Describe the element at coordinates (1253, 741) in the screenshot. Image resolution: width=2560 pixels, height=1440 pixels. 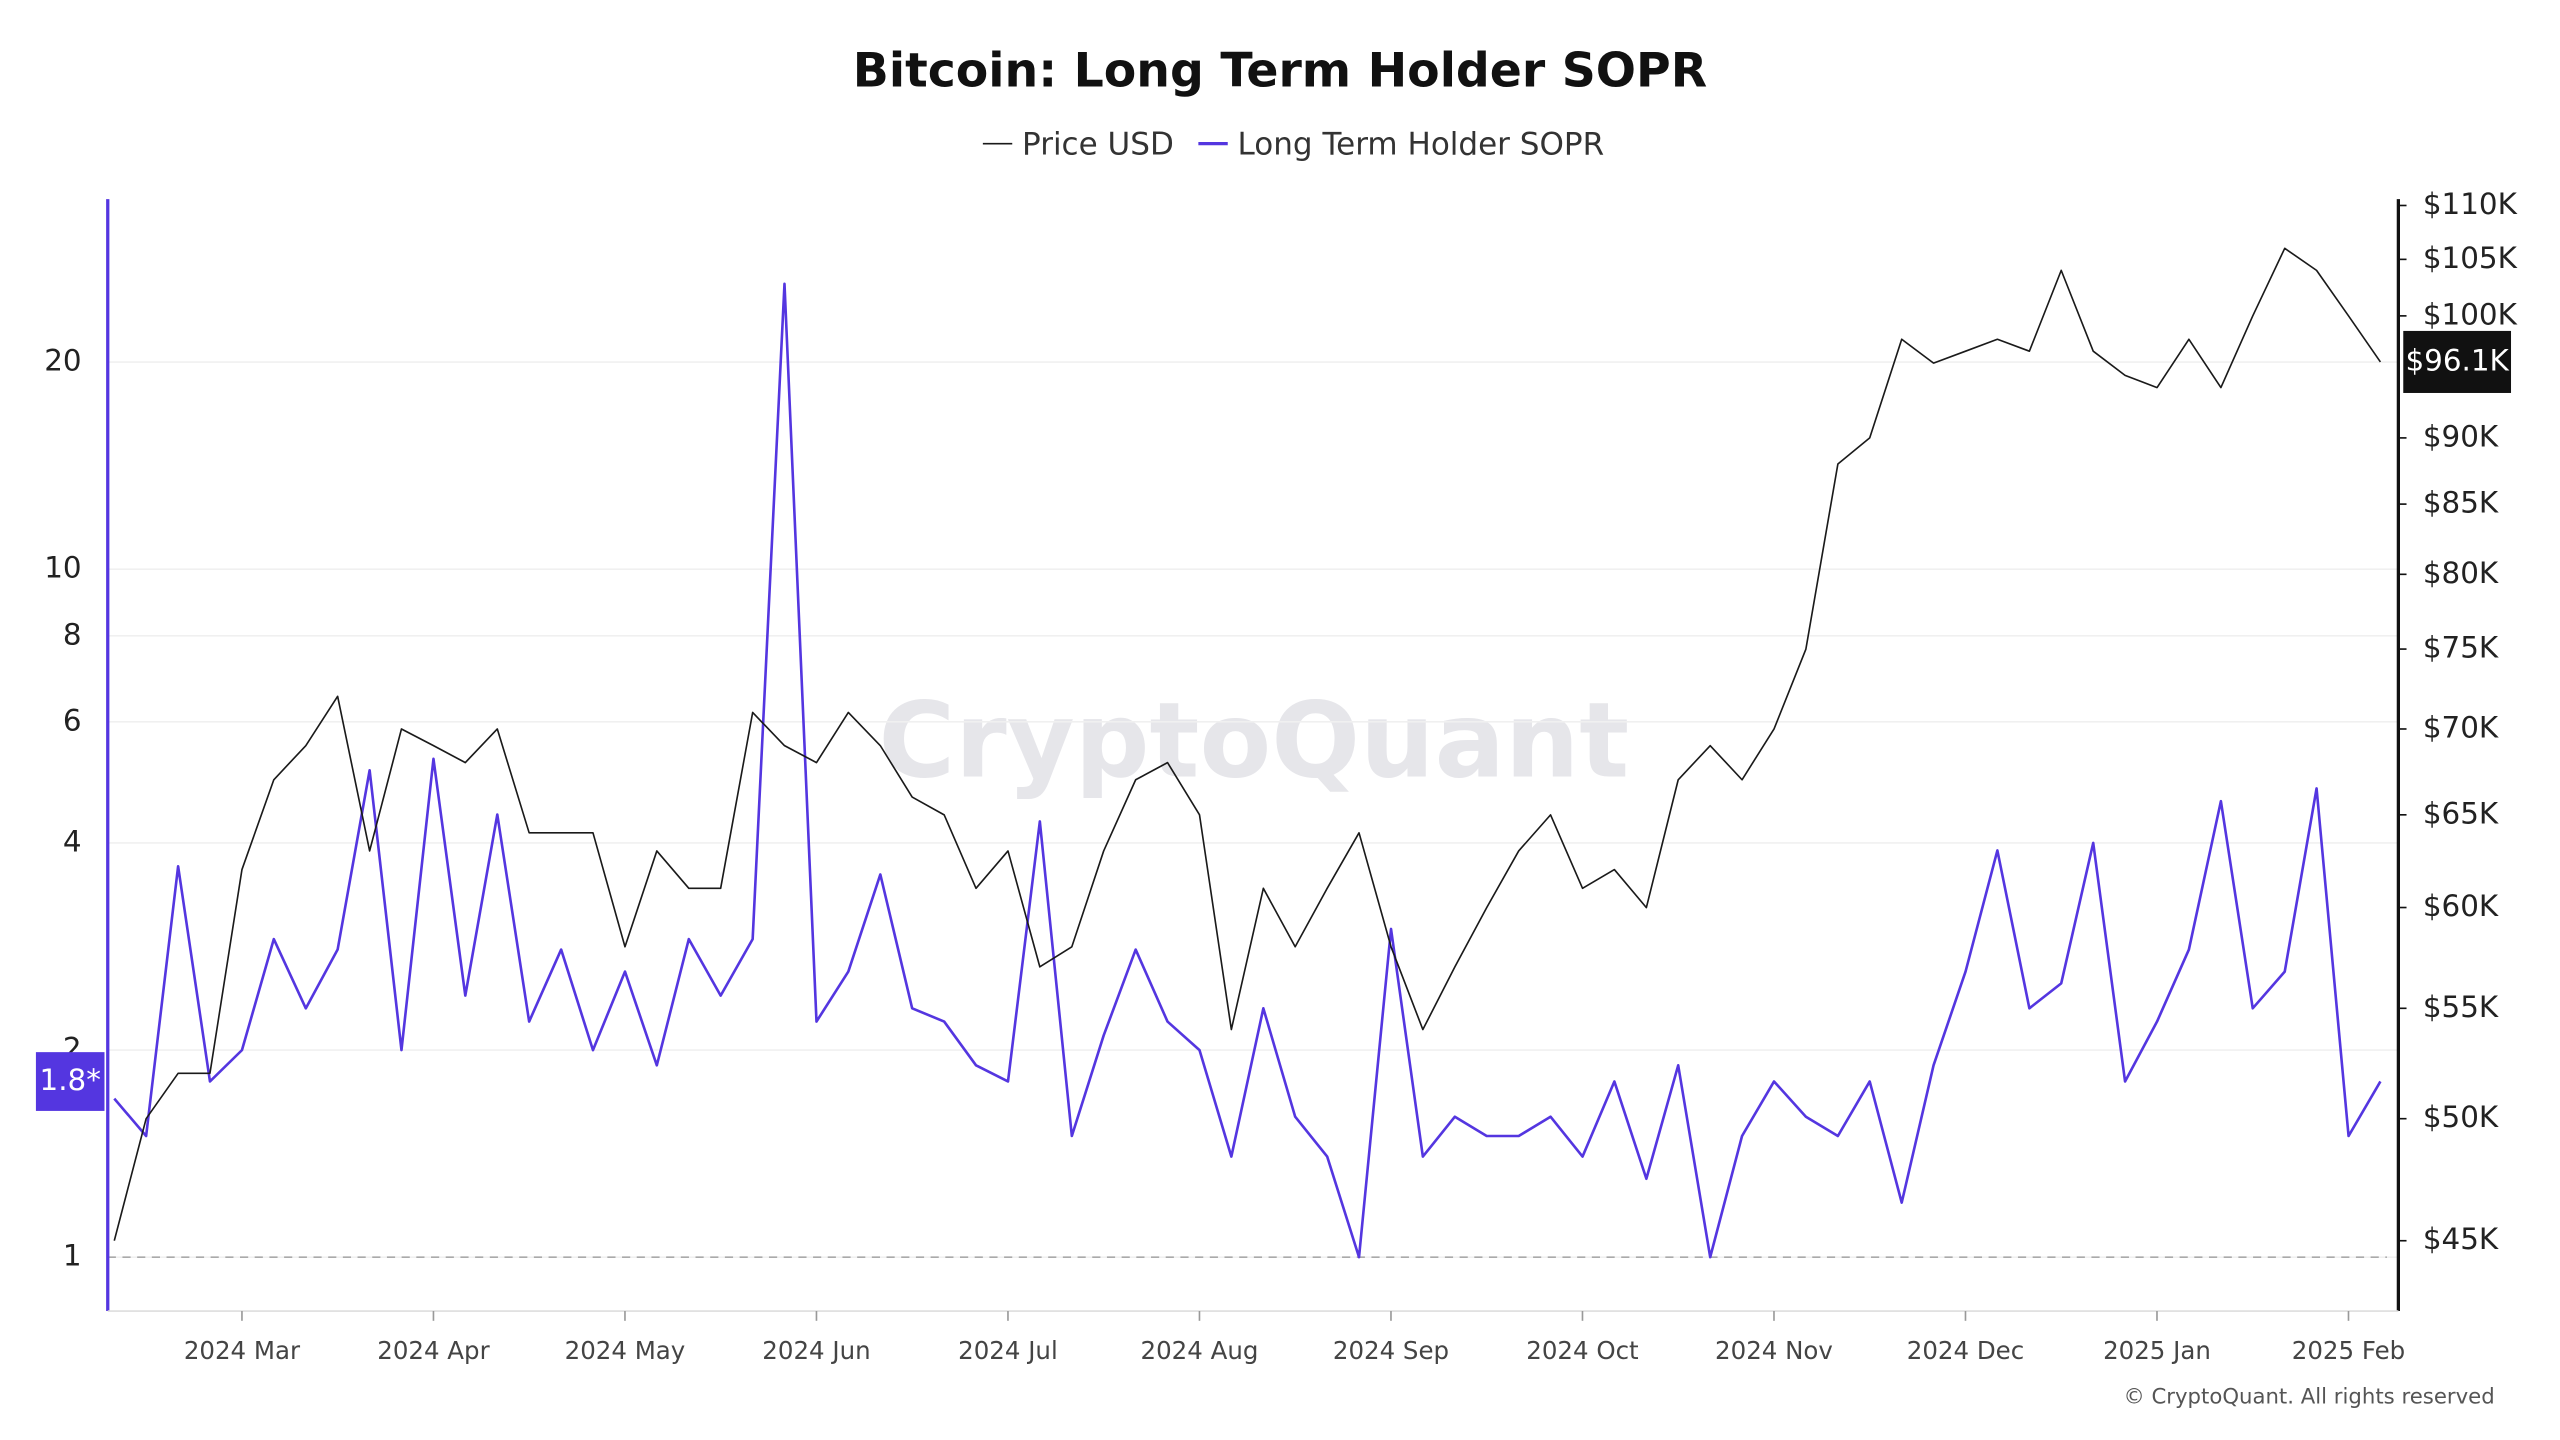
I see `watermark: CryptoQuant` at that location.